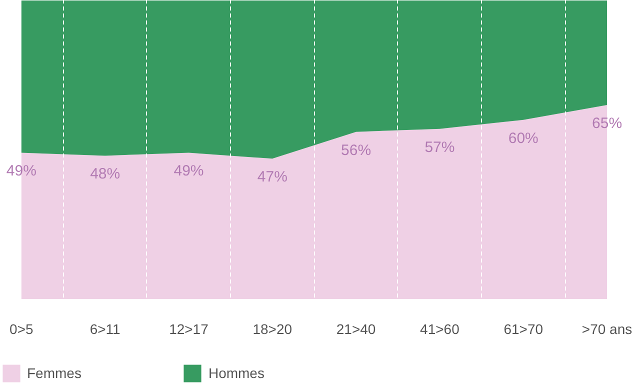  Describe the element at coordinates (607, 328) in the screenshot. I see `x-tick-label: >70 ans` at that location.